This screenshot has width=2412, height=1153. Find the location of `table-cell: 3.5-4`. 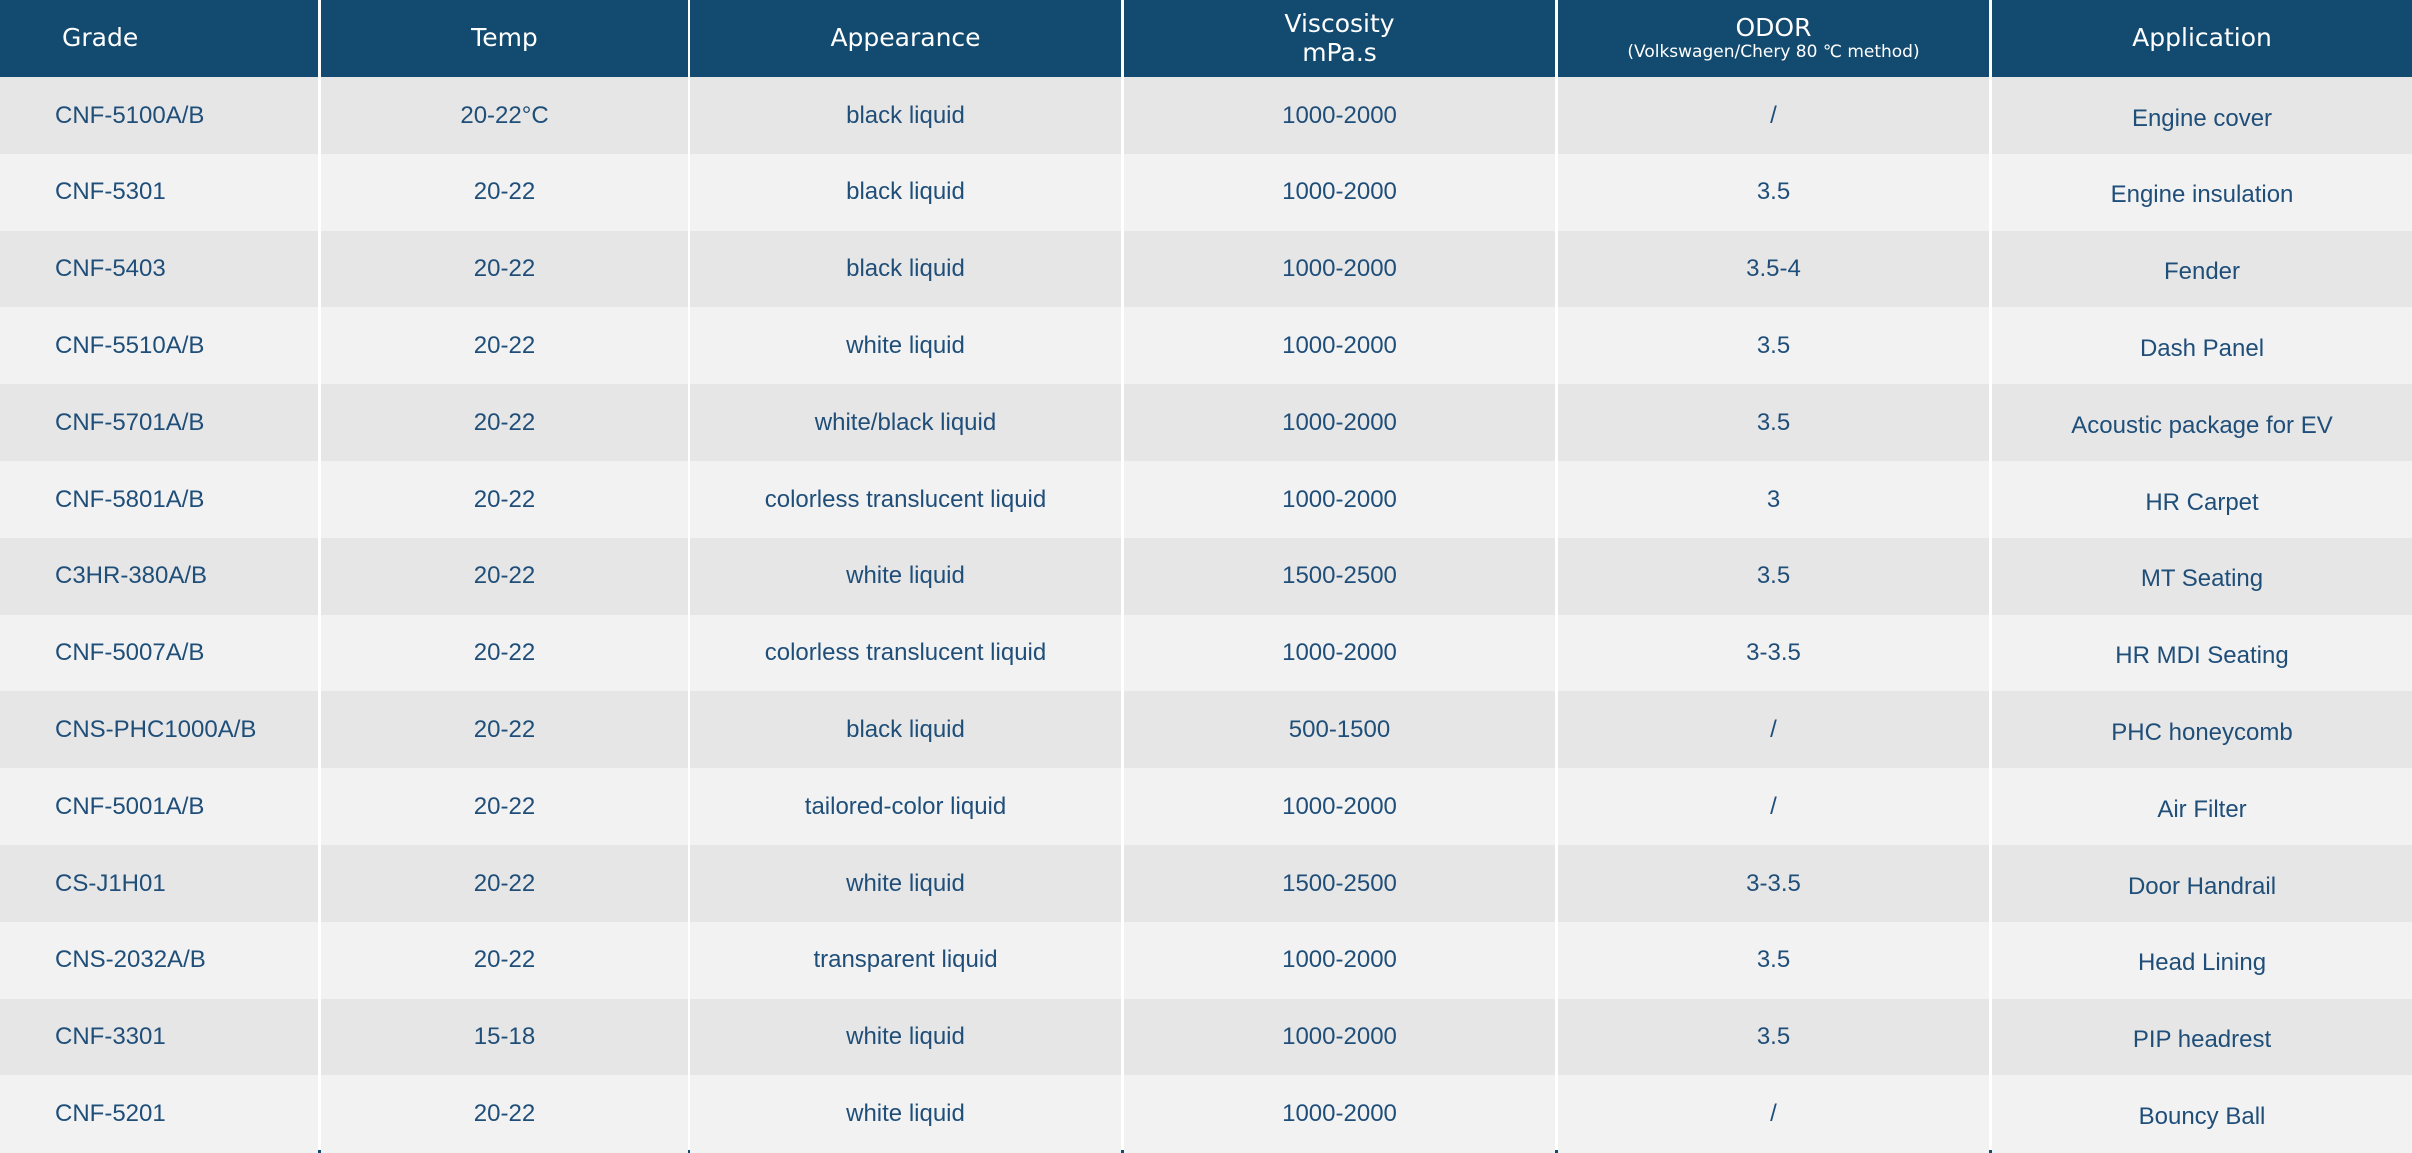

table-cell: 3.5-4 is located at coordinates (1773, 269).